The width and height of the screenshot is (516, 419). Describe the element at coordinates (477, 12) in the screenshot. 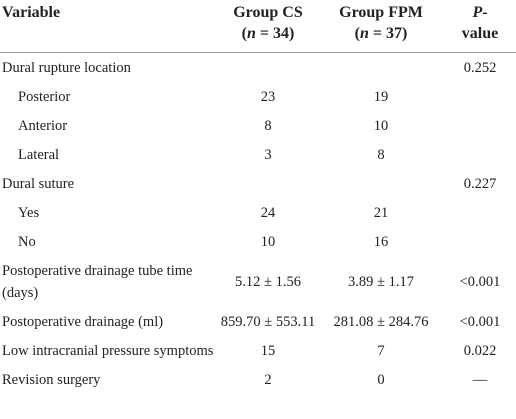

I see `header-text: P` at that location.